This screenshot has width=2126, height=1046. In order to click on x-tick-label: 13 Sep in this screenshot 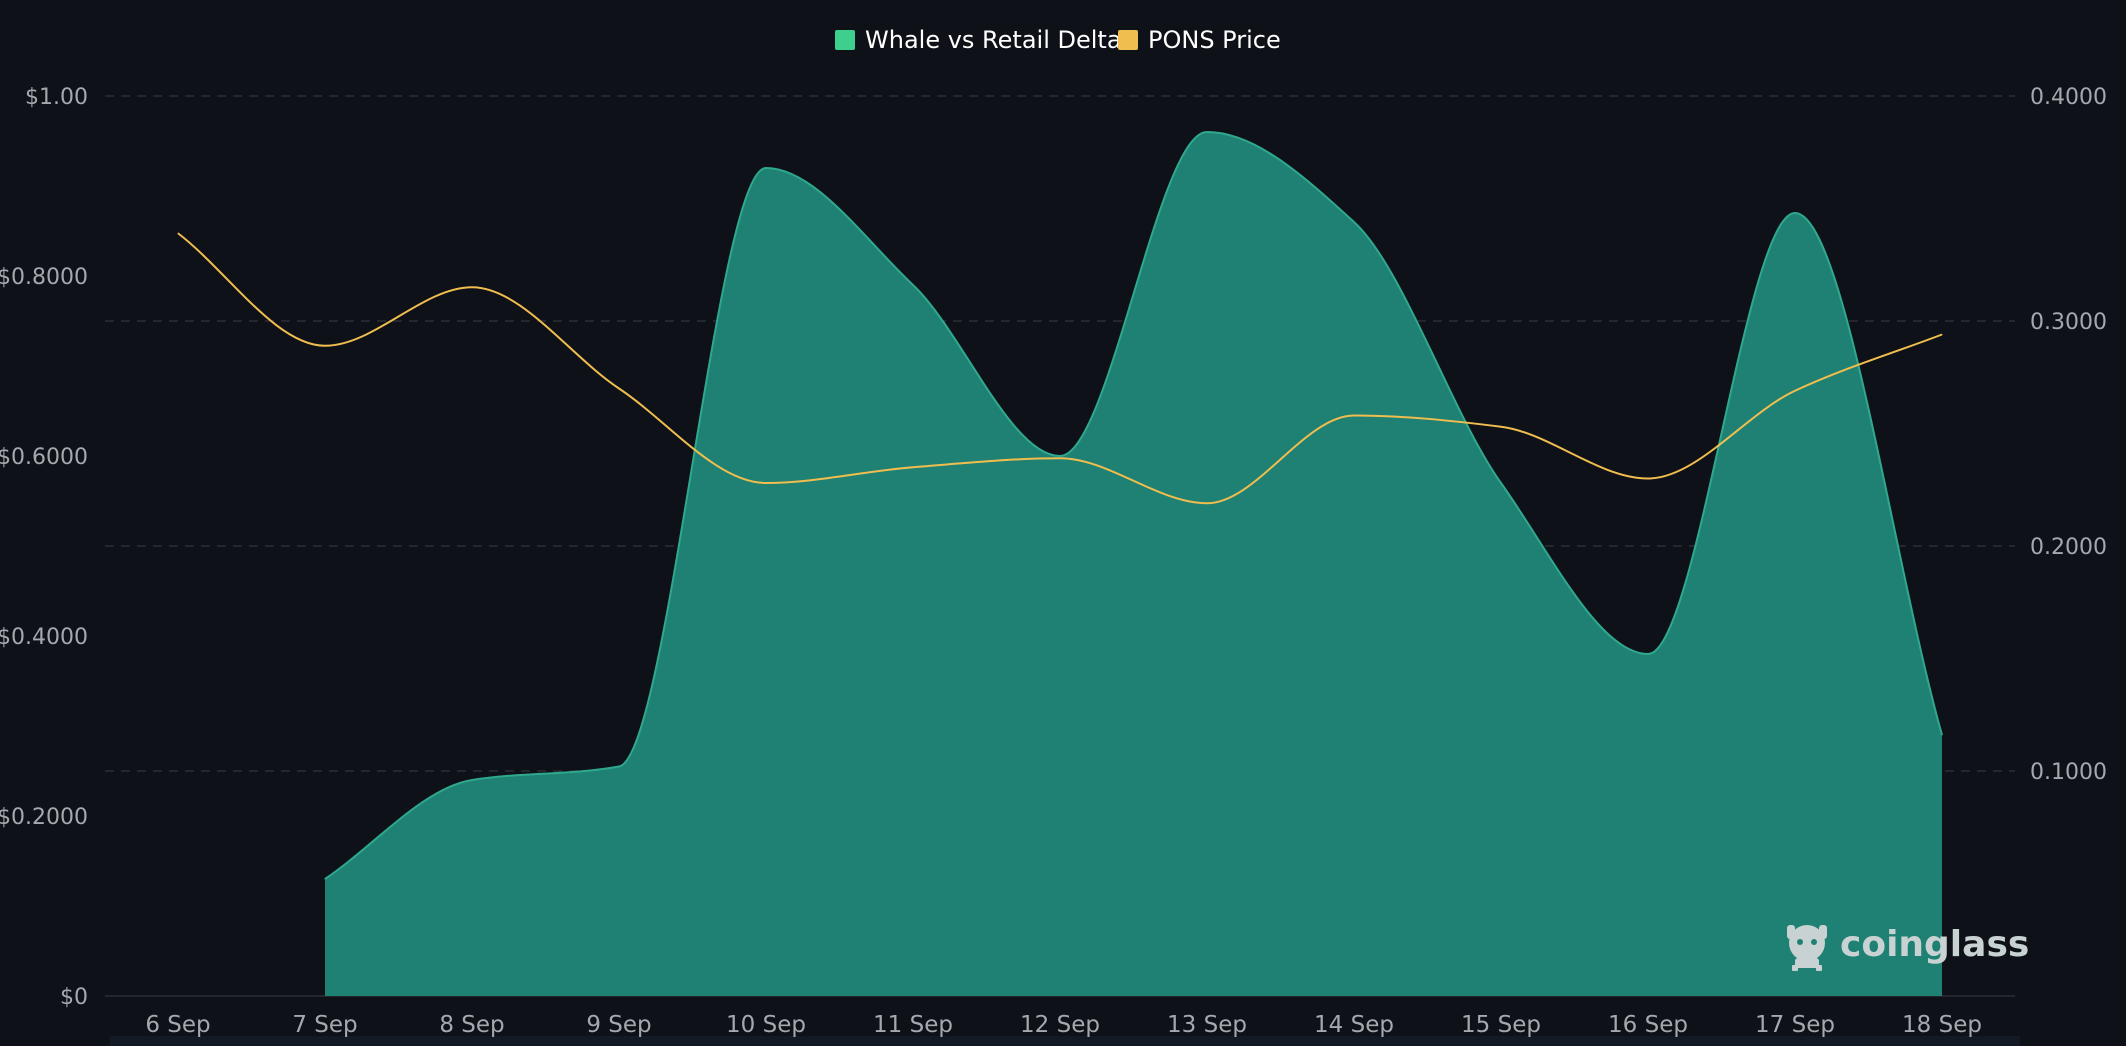, I will do `click(1207, 1025)`.